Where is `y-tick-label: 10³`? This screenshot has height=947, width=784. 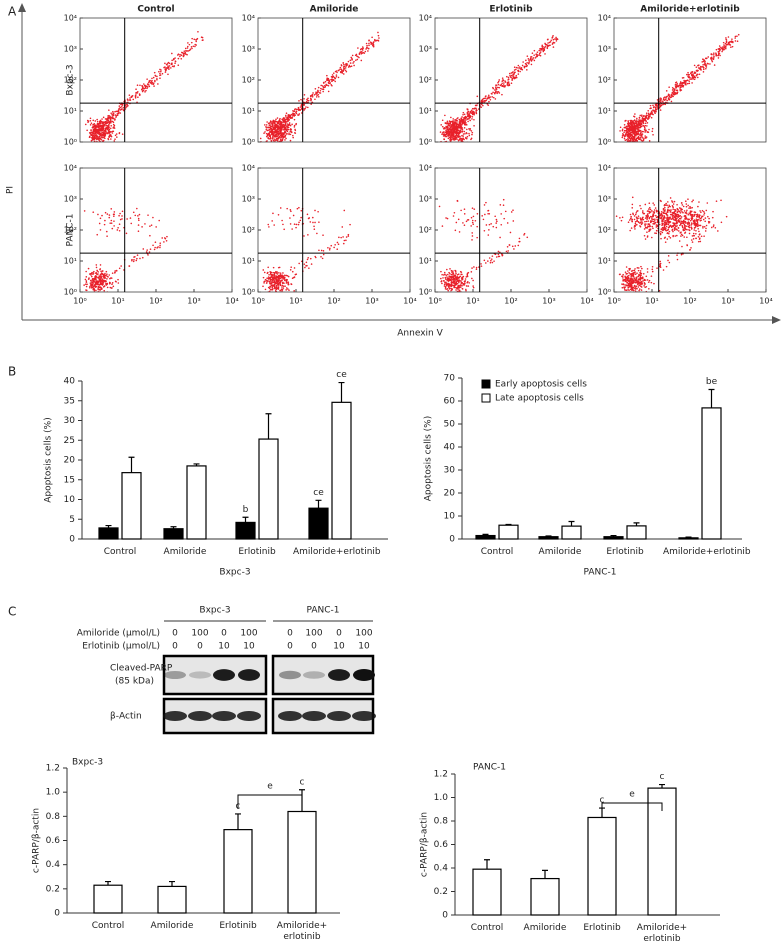
y-tick-label: 10³ is located at coordinates (425, 199).